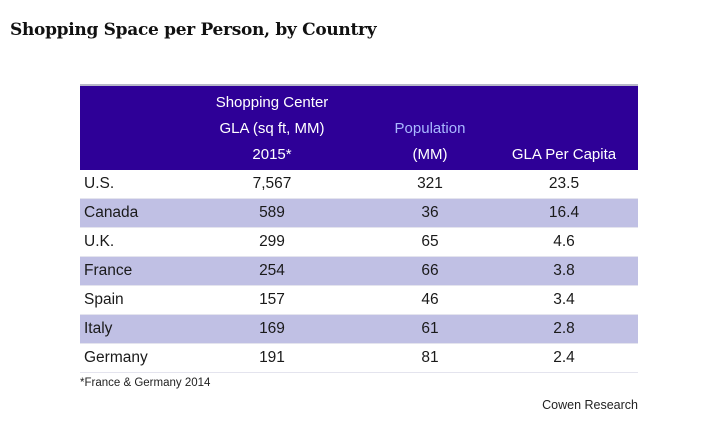 This screenshot has width=702, height=425. I want to click on cell-country: Germany, so click(116, 357).